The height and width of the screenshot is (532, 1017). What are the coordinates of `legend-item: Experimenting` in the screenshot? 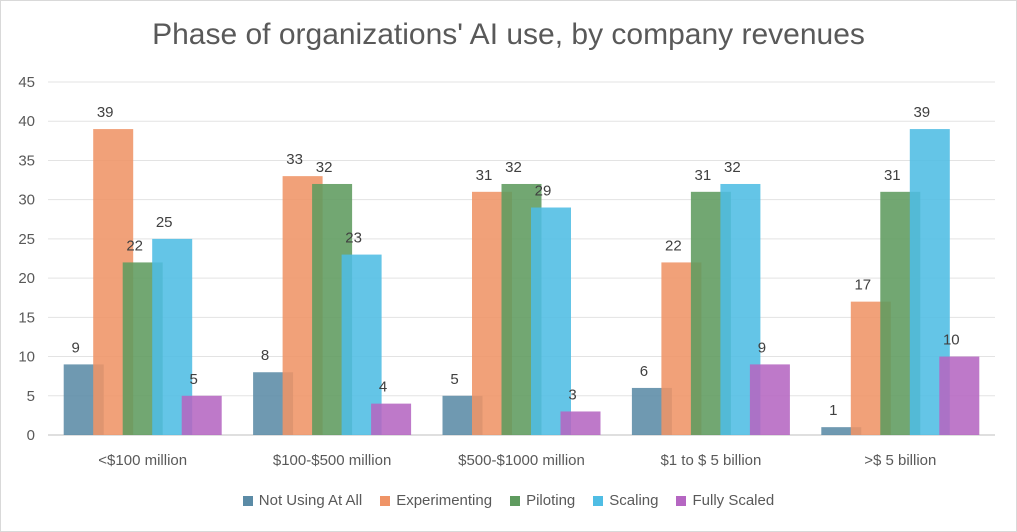 It's located at (436, 500).